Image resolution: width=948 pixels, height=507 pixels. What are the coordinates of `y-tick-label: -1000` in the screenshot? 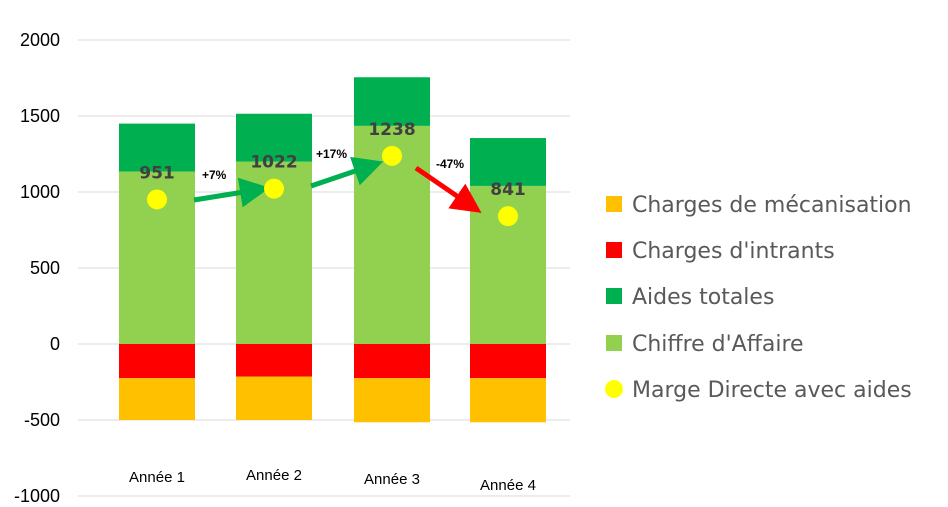 It's located at (37, 496).